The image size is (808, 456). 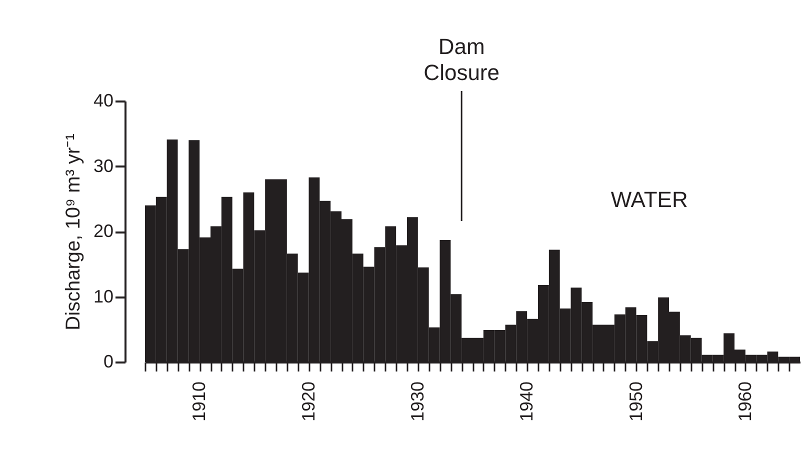 I want to click on x-tick-label: 1920, so click(x=308, y=402).